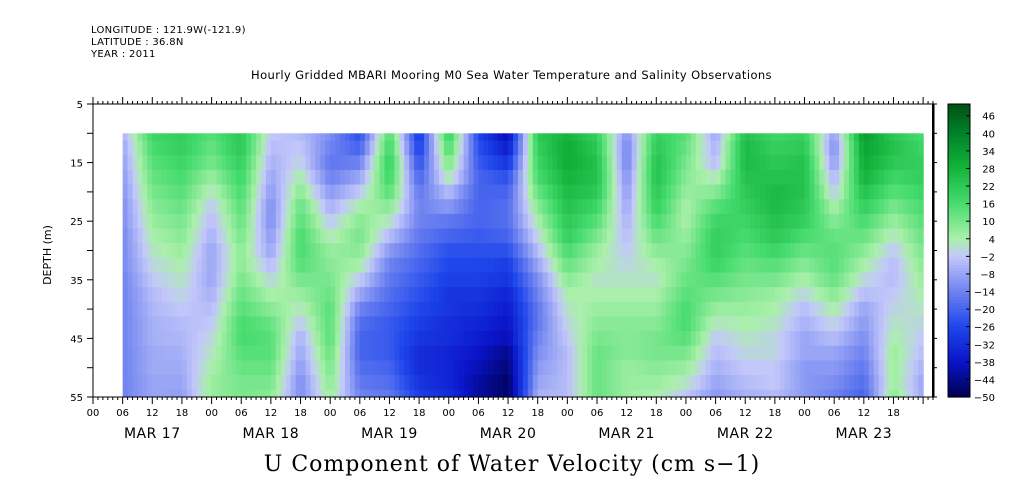 Image resolution: width=1009 pixels, height=504 pixels. I want to click on x-hour-label: 12, so click(626, 413).